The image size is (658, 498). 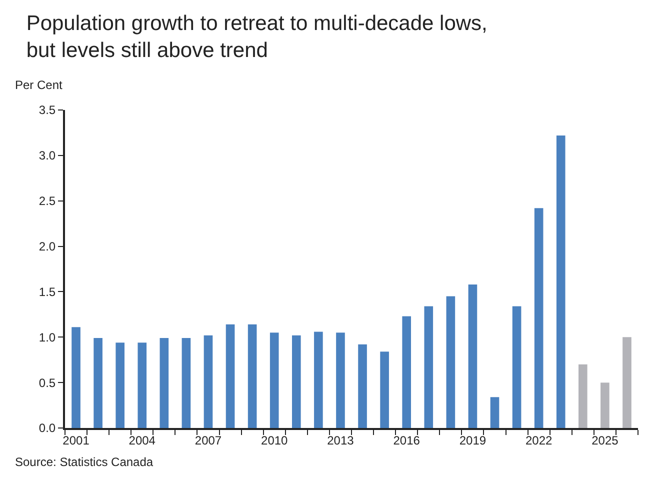 What do you see at coordinates (47, 246) in the screenshot?
I see `y-tick-label: 2.0` at bounding box center [47, 246].